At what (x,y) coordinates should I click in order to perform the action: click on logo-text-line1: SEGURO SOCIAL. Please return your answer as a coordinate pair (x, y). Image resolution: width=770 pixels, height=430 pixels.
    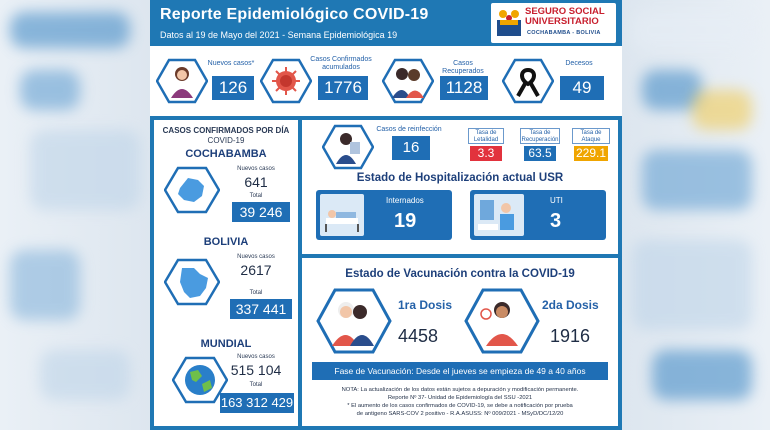
    Looking at the image, I should click on (565, 11).